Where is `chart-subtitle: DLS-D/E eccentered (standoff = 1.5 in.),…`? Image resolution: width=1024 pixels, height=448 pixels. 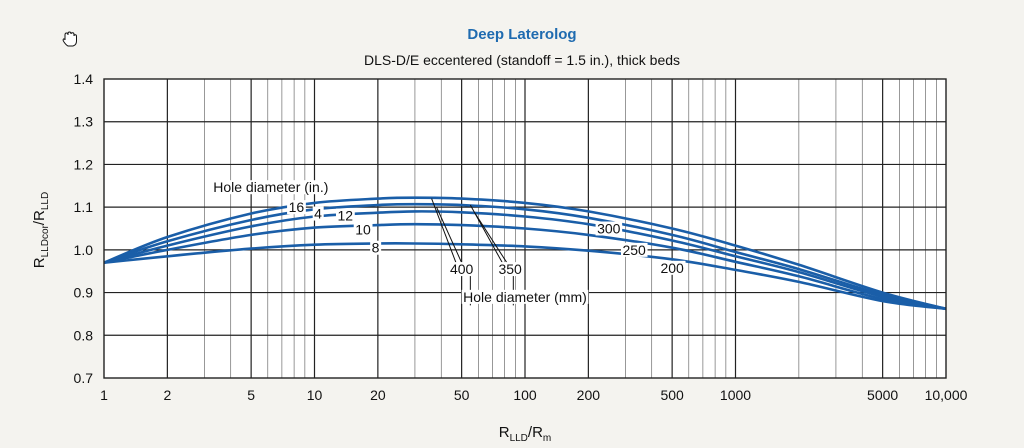
chart-subtitle: DLS-D/E eccentered (standoff = 1.5 in.),… is located at coordinates (522, 60).